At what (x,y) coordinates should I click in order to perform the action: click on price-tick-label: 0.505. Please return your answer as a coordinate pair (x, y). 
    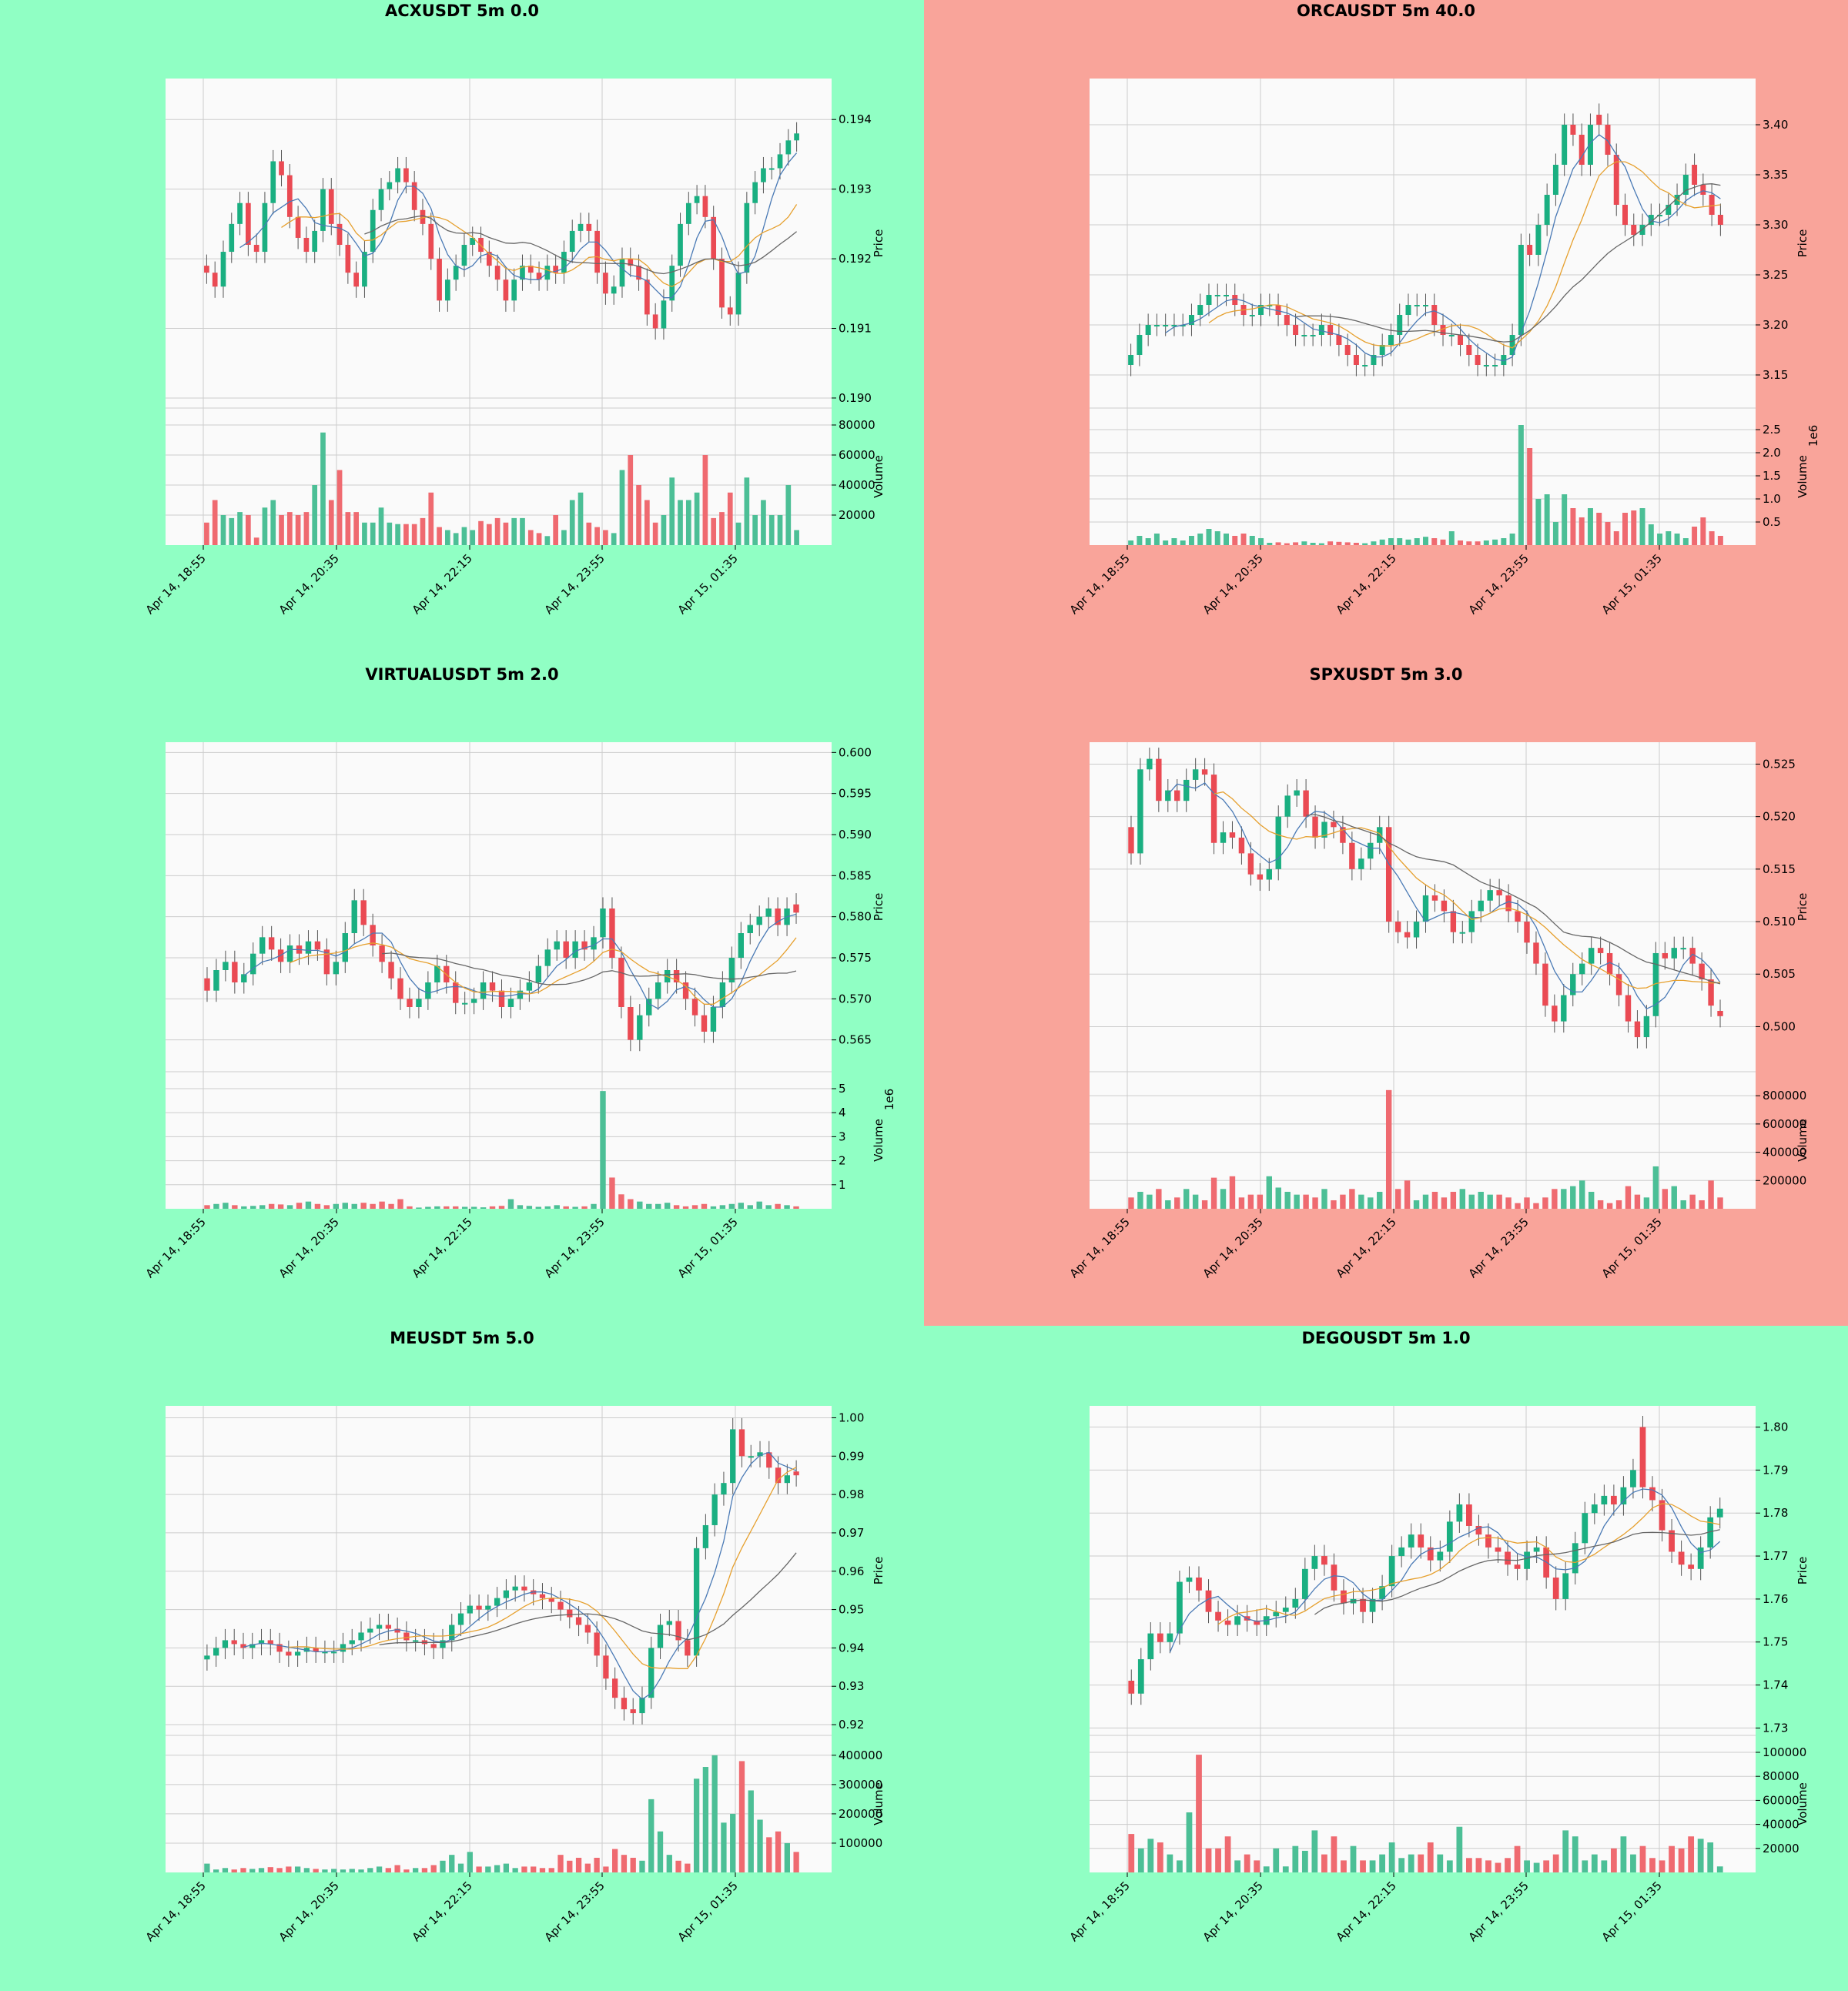
    Looking at the image, I should click on (1780, 974).